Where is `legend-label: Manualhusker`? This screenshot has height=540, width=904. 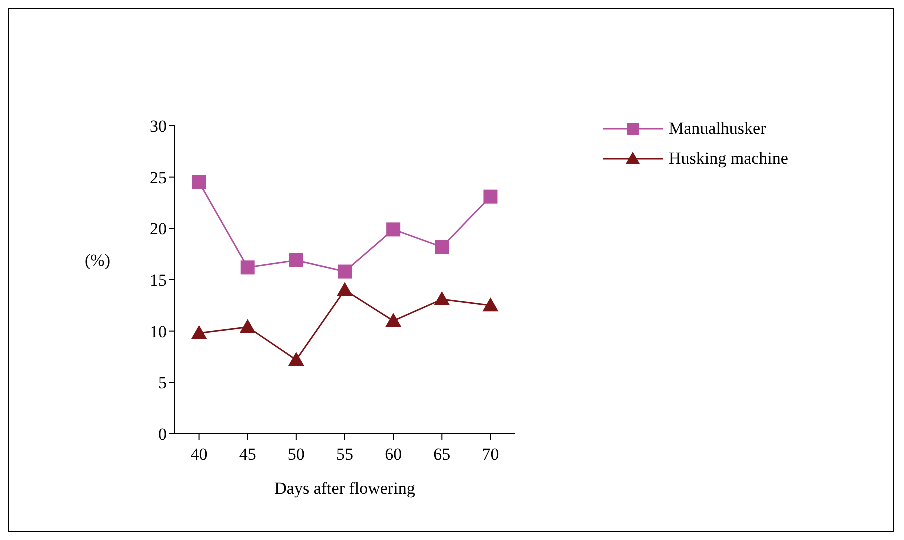 legend-label: Manualhusker is located at coordinates (717, 129).